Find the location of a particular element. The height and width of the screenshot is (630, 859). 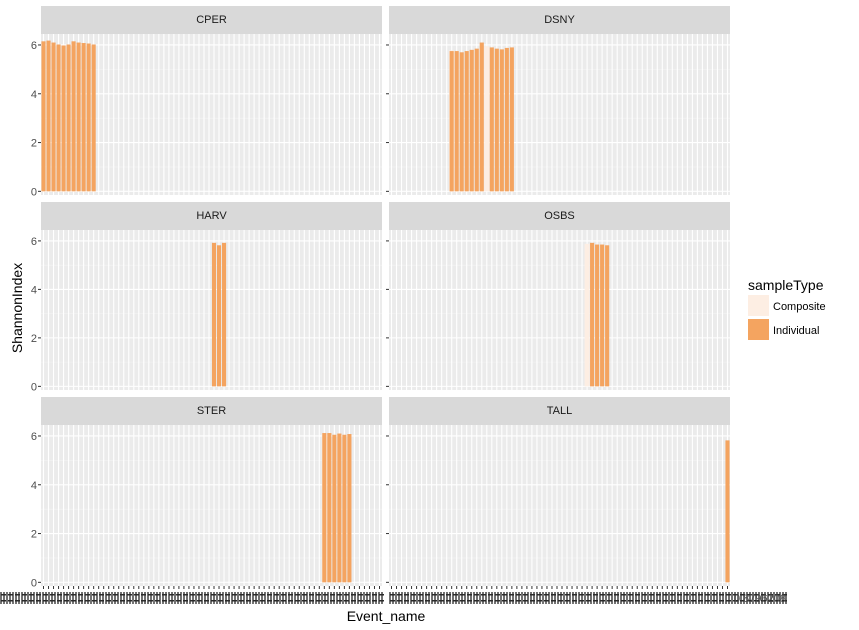

facet-harv: HARV is located at coordinates (211, 296).